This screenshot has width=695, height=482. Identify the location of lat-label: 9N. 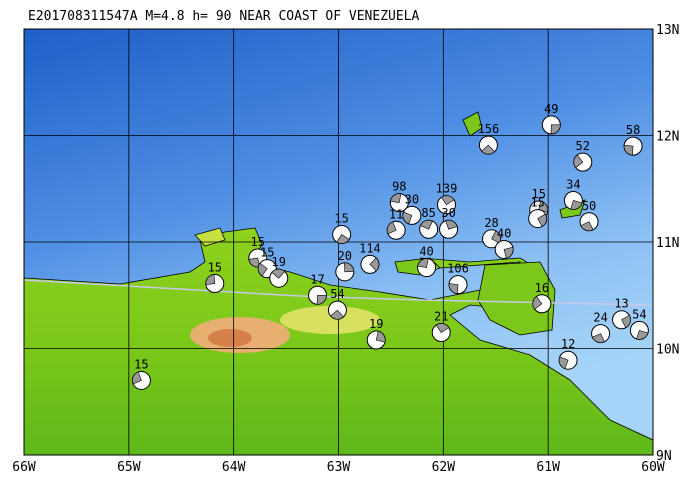
(664, 456).